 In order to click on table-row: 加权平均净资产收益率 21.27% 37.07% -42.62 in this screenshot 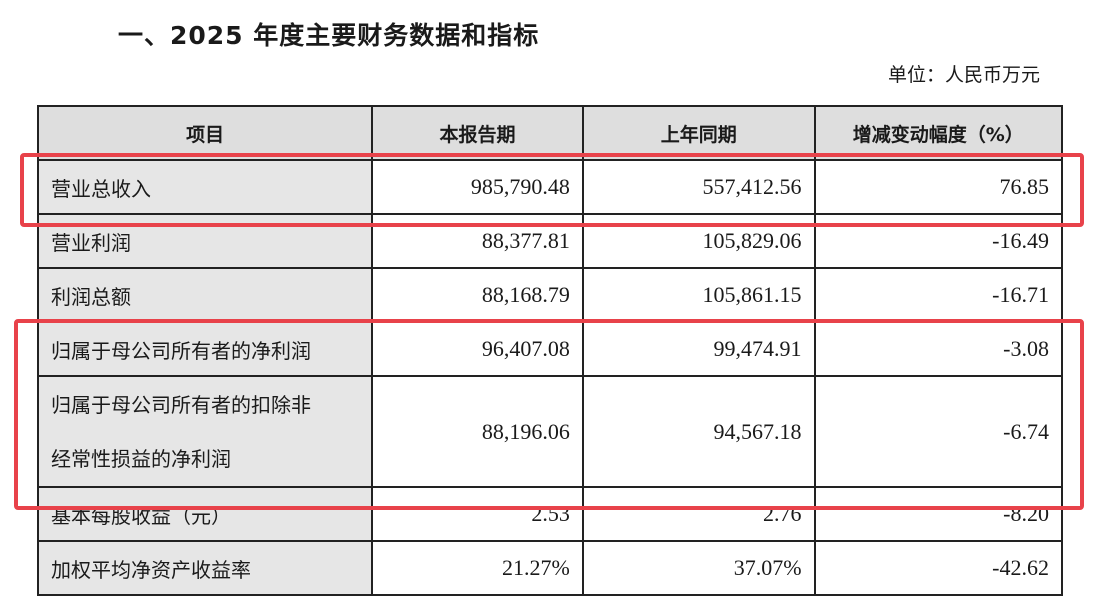, I will do `click(550, 568)`.